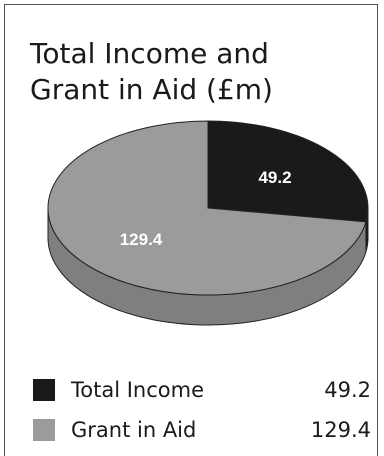 The width and height of the screenshot is (384, 456). I want to click on chart-title-line-2: Grant in Aid (£m), so click(151, 89).